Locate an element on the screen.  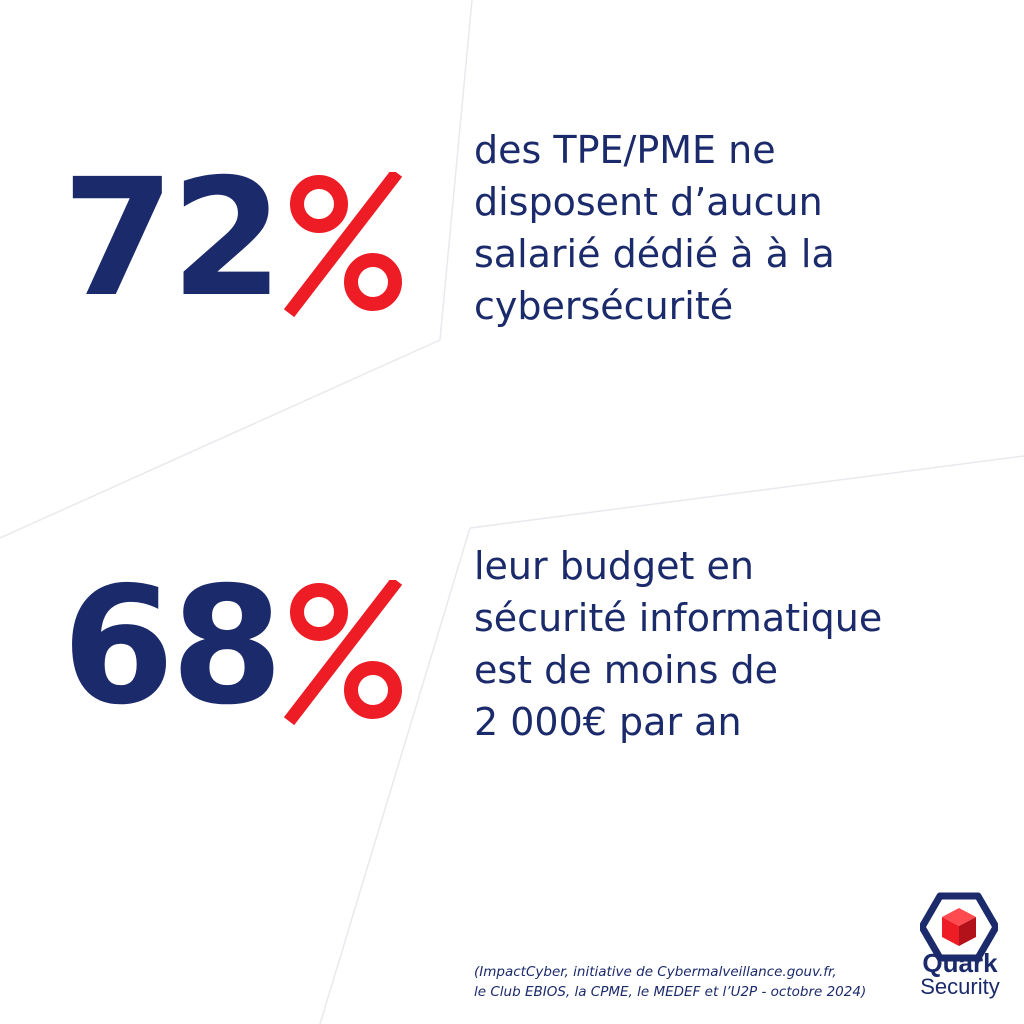
hexagon-cube-logo-icon is located at coordinates (959, 927).